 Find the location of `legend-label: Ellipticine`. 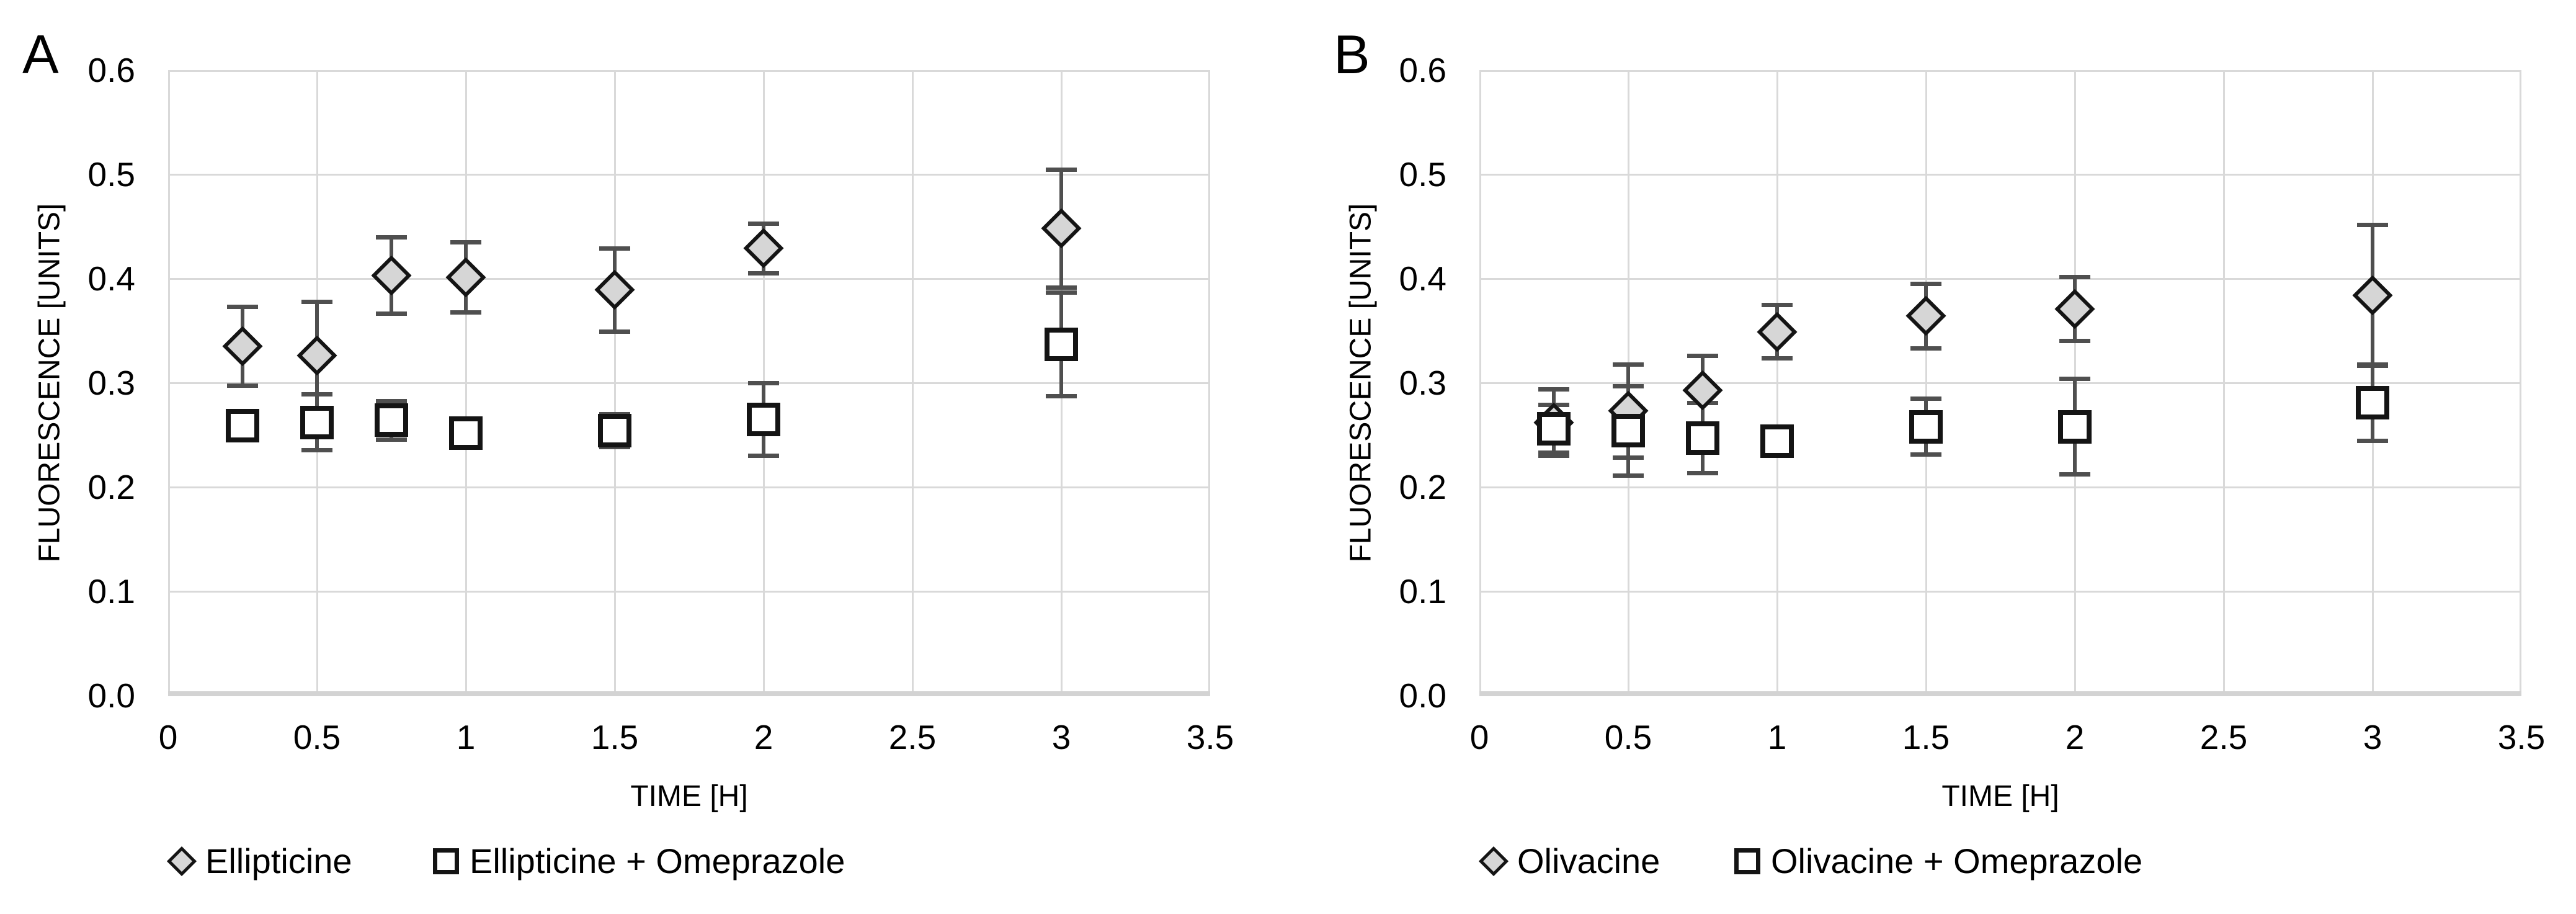

legend-label: Ellipticine is located at coordinates (279, 861).